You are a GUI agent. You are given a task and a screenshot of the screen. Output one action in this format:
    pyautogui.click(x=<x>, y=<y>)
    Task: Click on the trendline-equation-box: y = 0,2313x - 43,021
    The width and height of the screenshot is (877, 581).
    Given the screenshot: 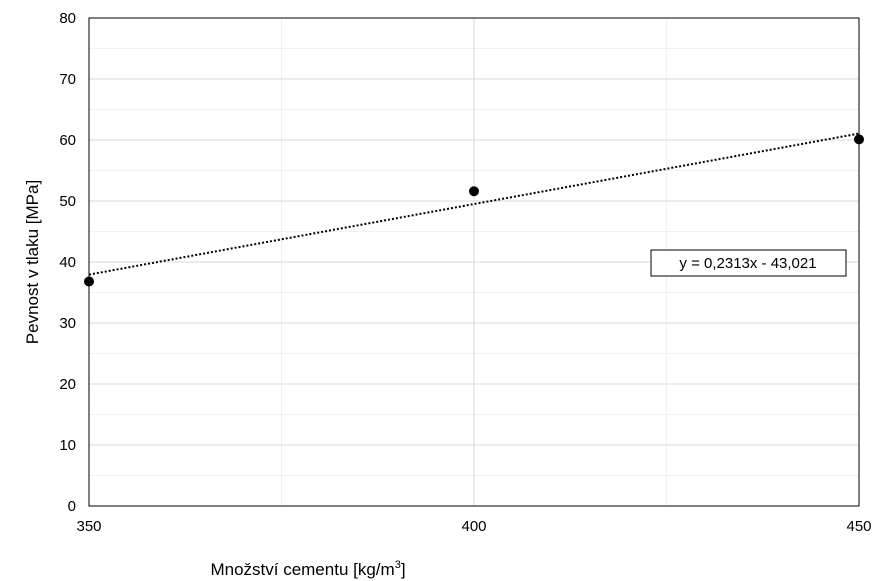 What is the action you would take?
    pyautogui.click(x=748, y=263)
    